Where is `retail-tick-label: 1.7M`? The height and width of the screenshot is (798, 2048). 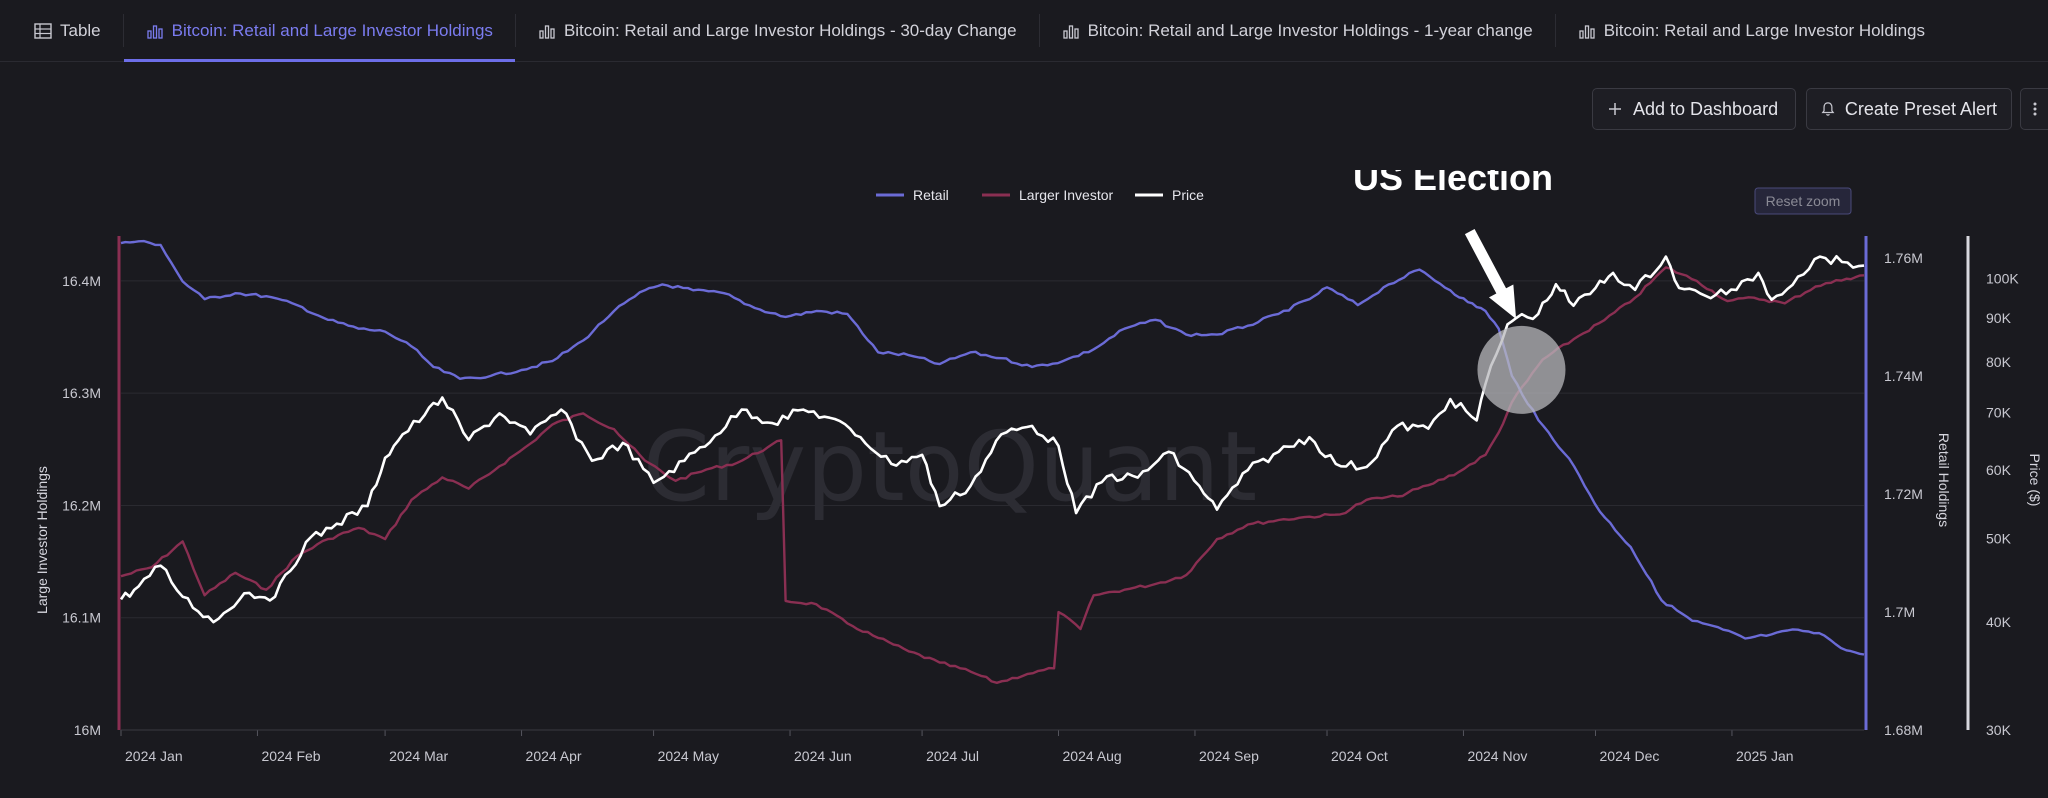 retail-tick-label: 1.7M is located at coordinates (1899, 612).